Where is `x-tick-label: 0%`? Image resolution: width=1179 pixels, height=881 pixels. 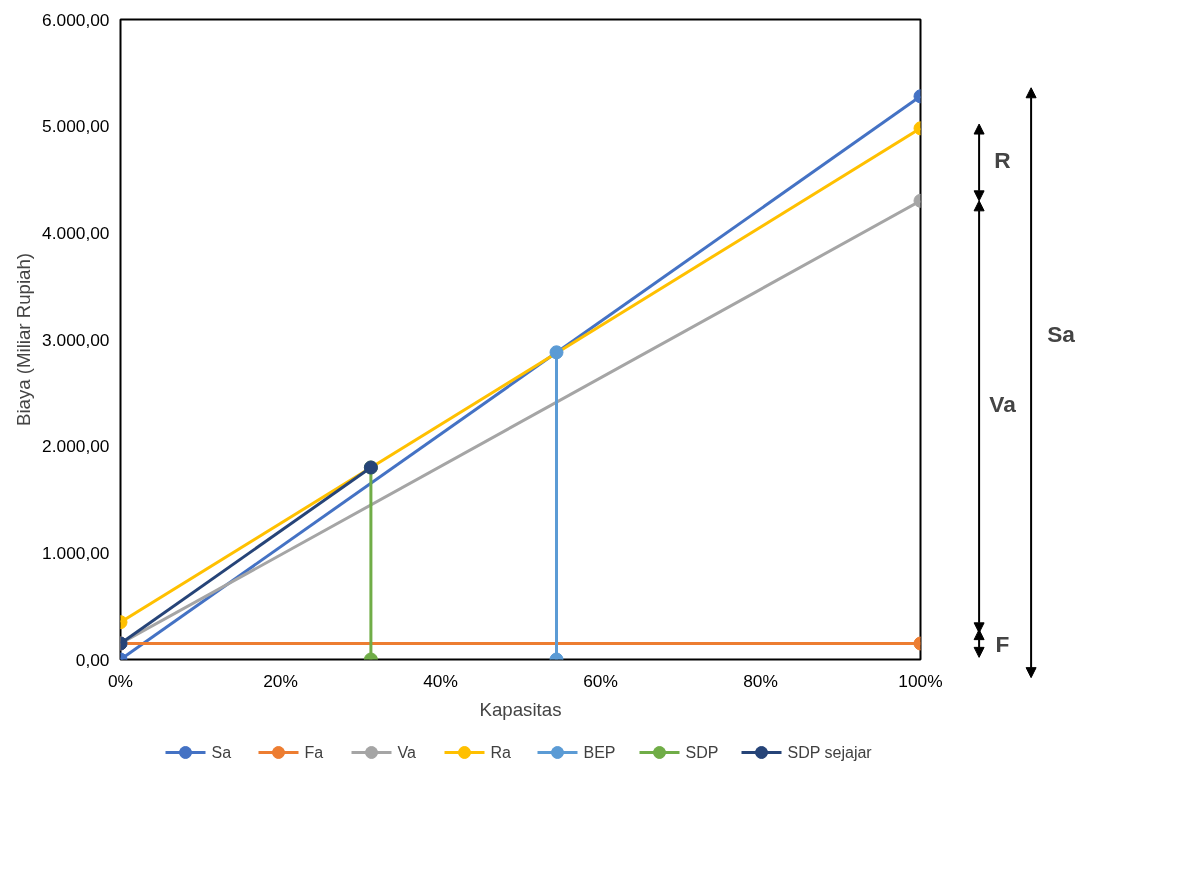 x-tick-label: 0% is located at coordinates (120, 680).